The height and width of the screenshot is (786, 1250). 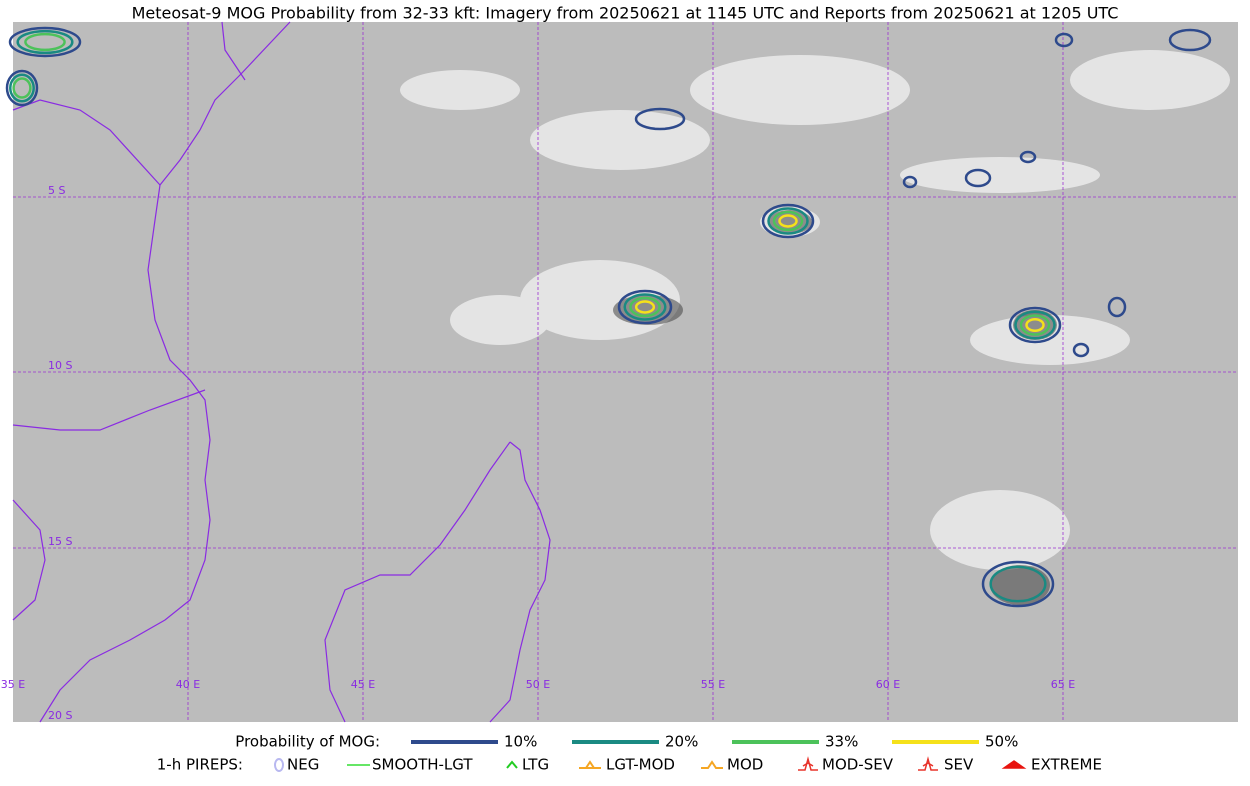 I want to click on lon-label: 65 E, so click(x=1063, y=684).